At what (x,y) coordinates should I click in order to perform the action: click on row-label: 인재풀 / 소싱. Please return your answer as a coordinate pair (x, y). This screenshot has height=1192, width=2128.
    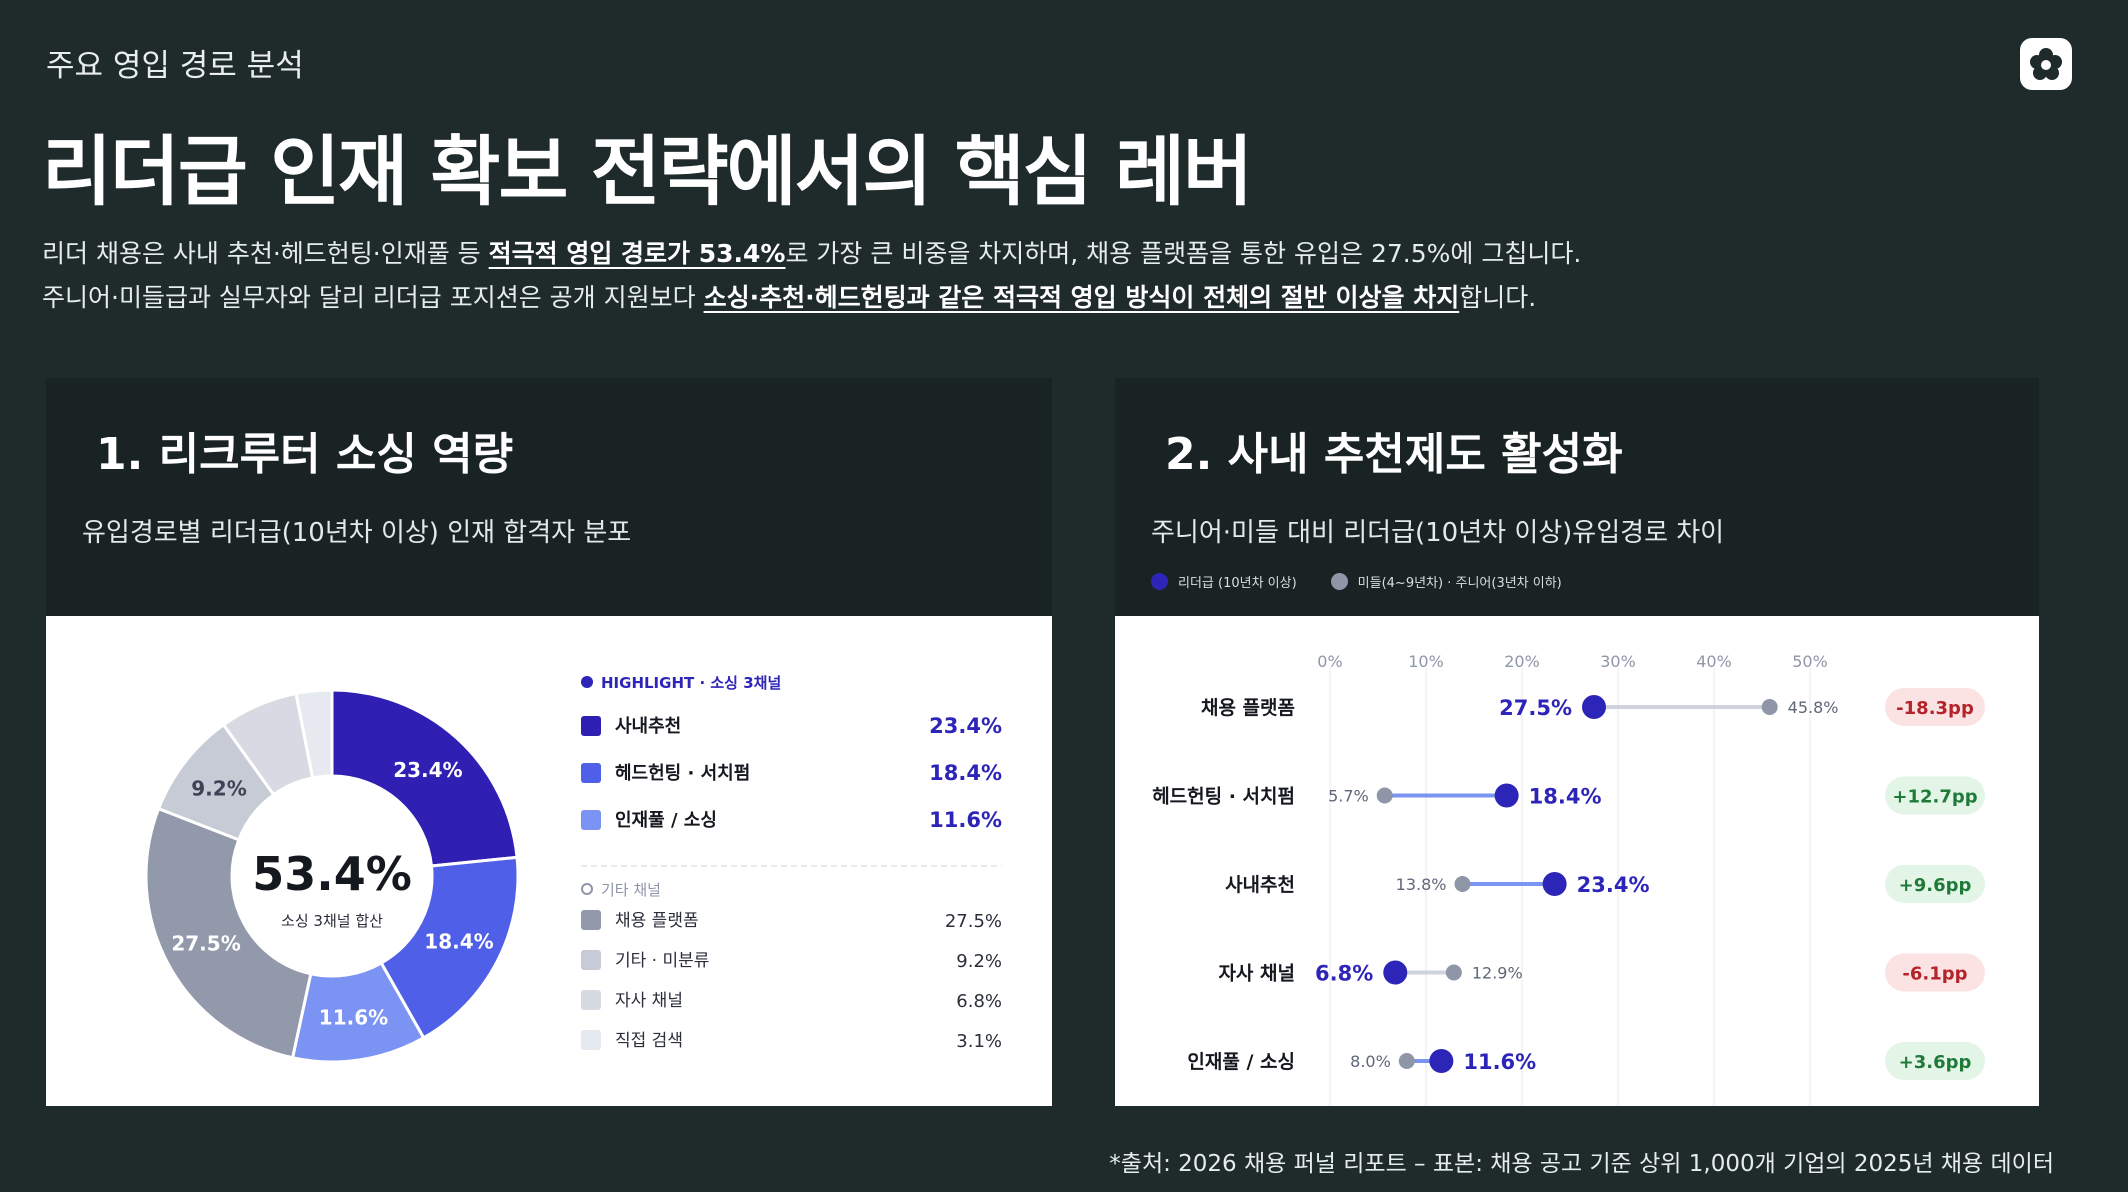
    Looking at the image, I should click on (1241, 1062).